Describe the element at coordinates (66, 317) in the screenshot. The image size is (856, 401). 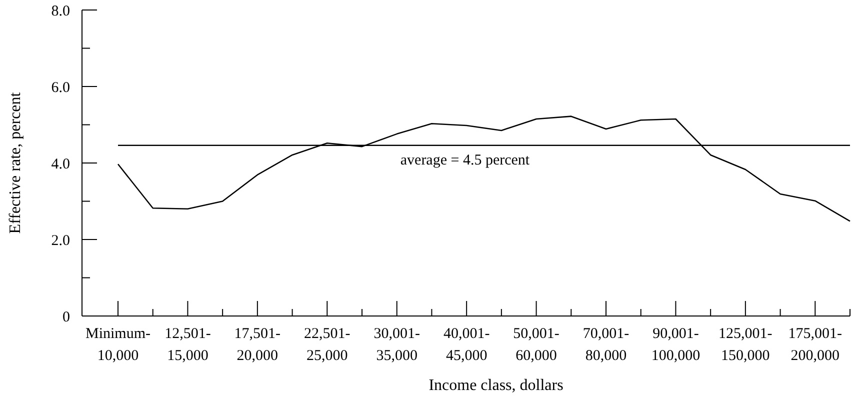
I see `y-tick-label: 0` at that location.